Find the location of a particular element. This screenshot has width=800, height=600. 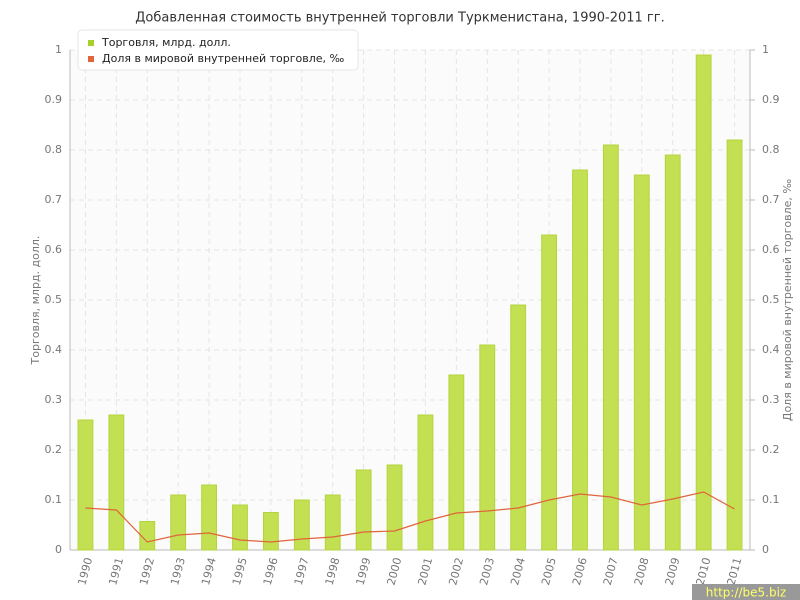

watermark-bg is located at coordinates (746, 592).